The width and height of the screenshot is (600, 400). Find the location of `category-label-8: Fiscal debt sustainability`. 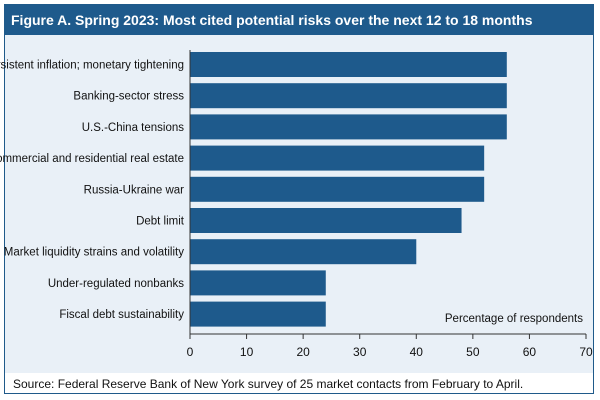

category-label-8: Fiscal debt sustainability is located at coordinates (121, 315).